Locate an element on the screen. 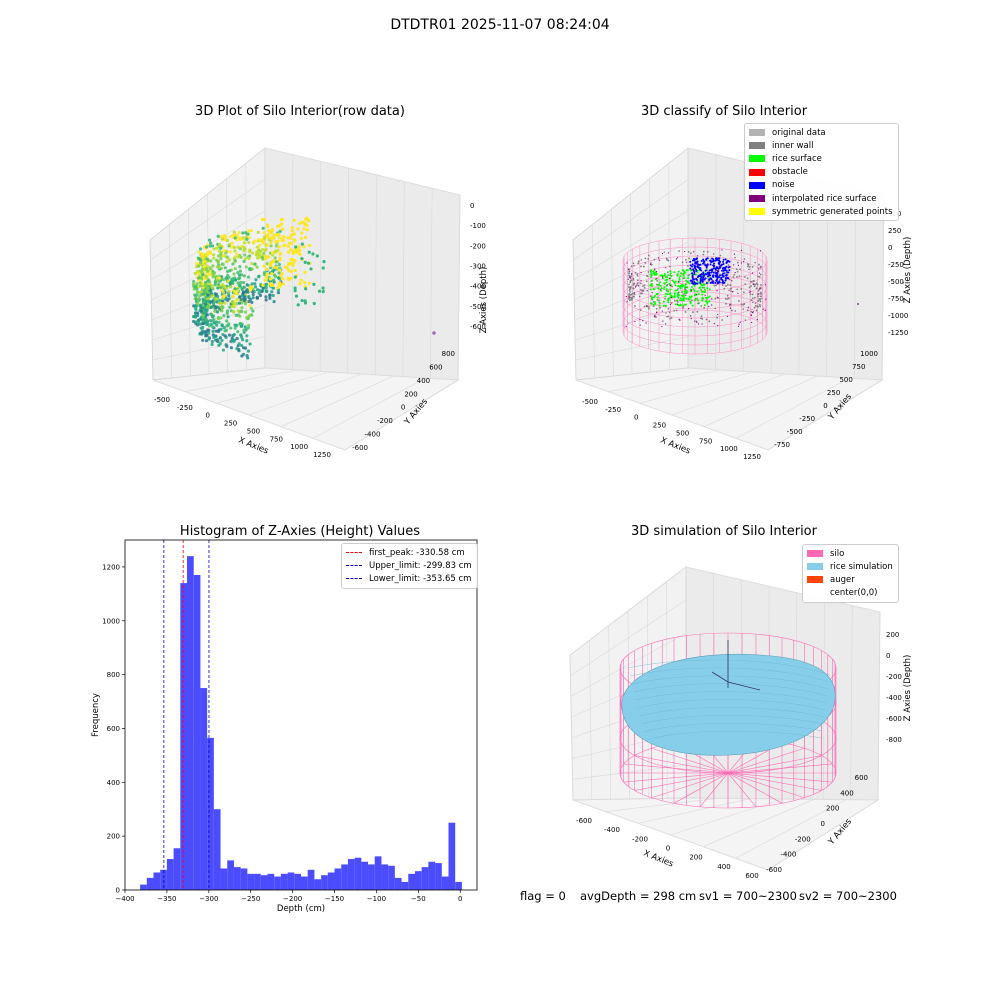  panel1-x-tick-label: 1250 is located at coordinates (322, 455).